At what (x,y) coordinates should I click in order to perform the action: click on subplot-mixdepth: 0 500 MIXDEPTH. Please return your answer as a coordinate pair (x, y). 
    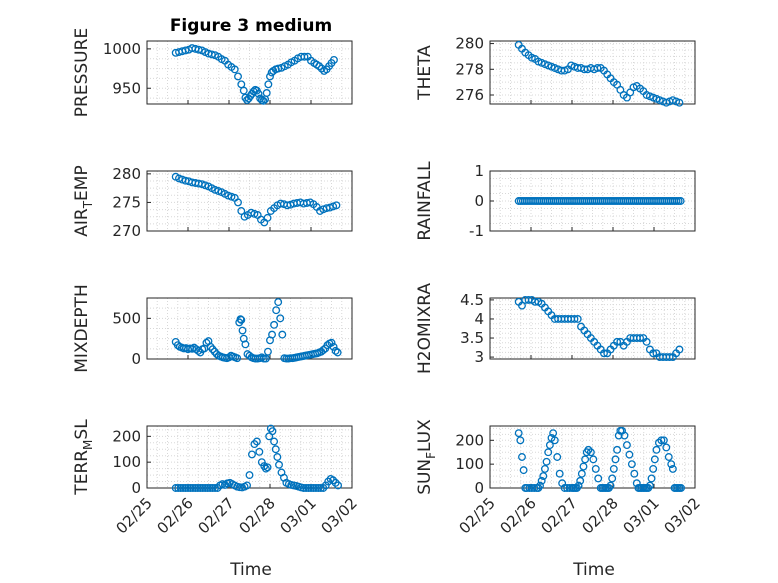
    Looking at the image, I should click on (212, 328).